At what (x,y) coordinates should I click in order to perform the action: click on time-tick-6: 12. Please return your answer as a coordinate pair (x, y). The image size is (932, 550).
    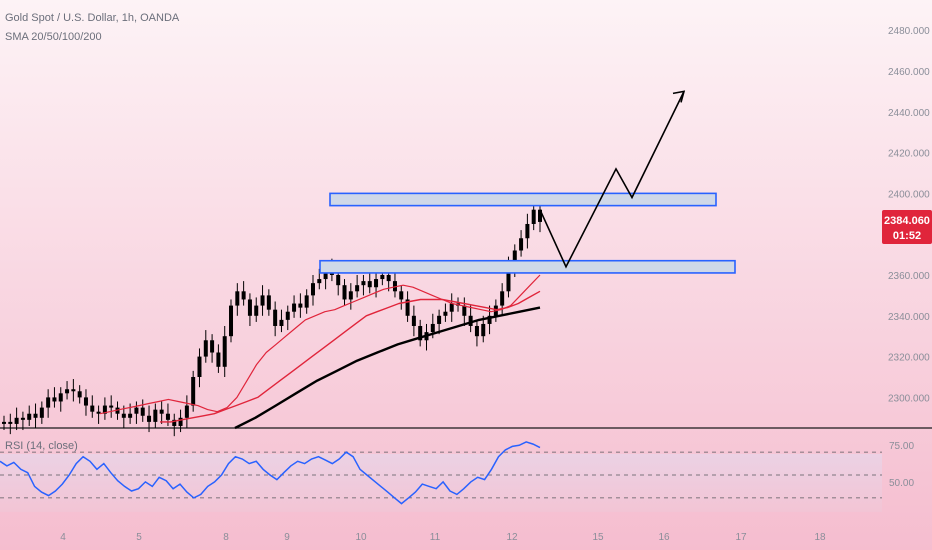
    Looking at the image, I should click on (512, 537).